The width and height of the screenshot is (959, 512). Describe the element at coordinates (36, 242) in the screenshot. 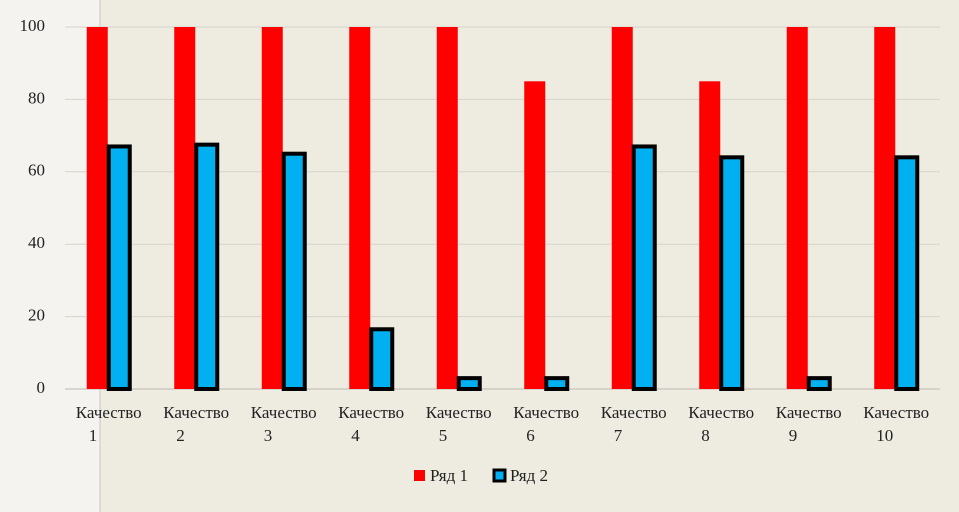

I see `y-tick-label: 40` at that location.